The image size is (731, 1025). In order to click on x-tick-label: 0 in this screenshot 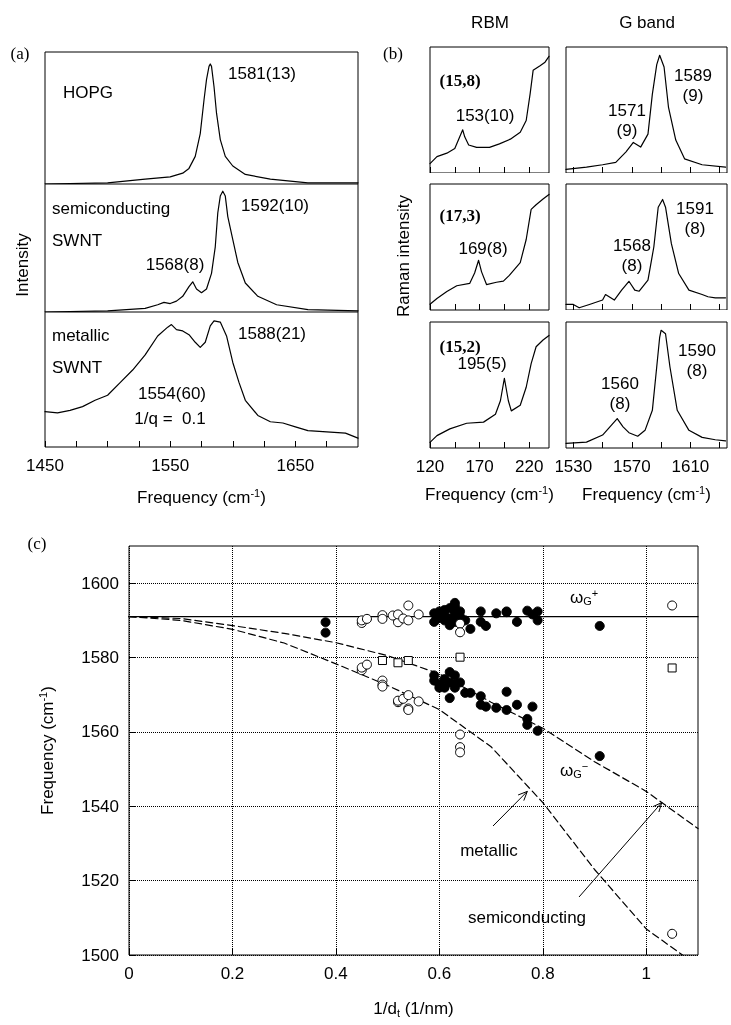, I will do `click(129, 973)`.